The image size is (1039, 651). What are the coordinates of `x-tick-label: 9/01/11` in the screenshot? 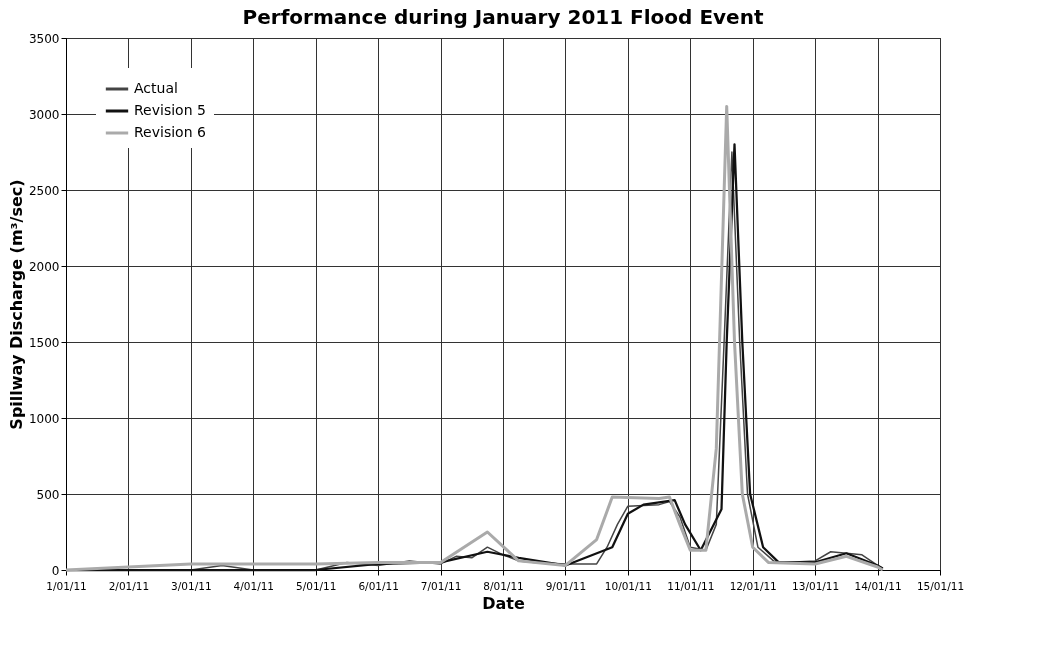 It's located at (566, 585).